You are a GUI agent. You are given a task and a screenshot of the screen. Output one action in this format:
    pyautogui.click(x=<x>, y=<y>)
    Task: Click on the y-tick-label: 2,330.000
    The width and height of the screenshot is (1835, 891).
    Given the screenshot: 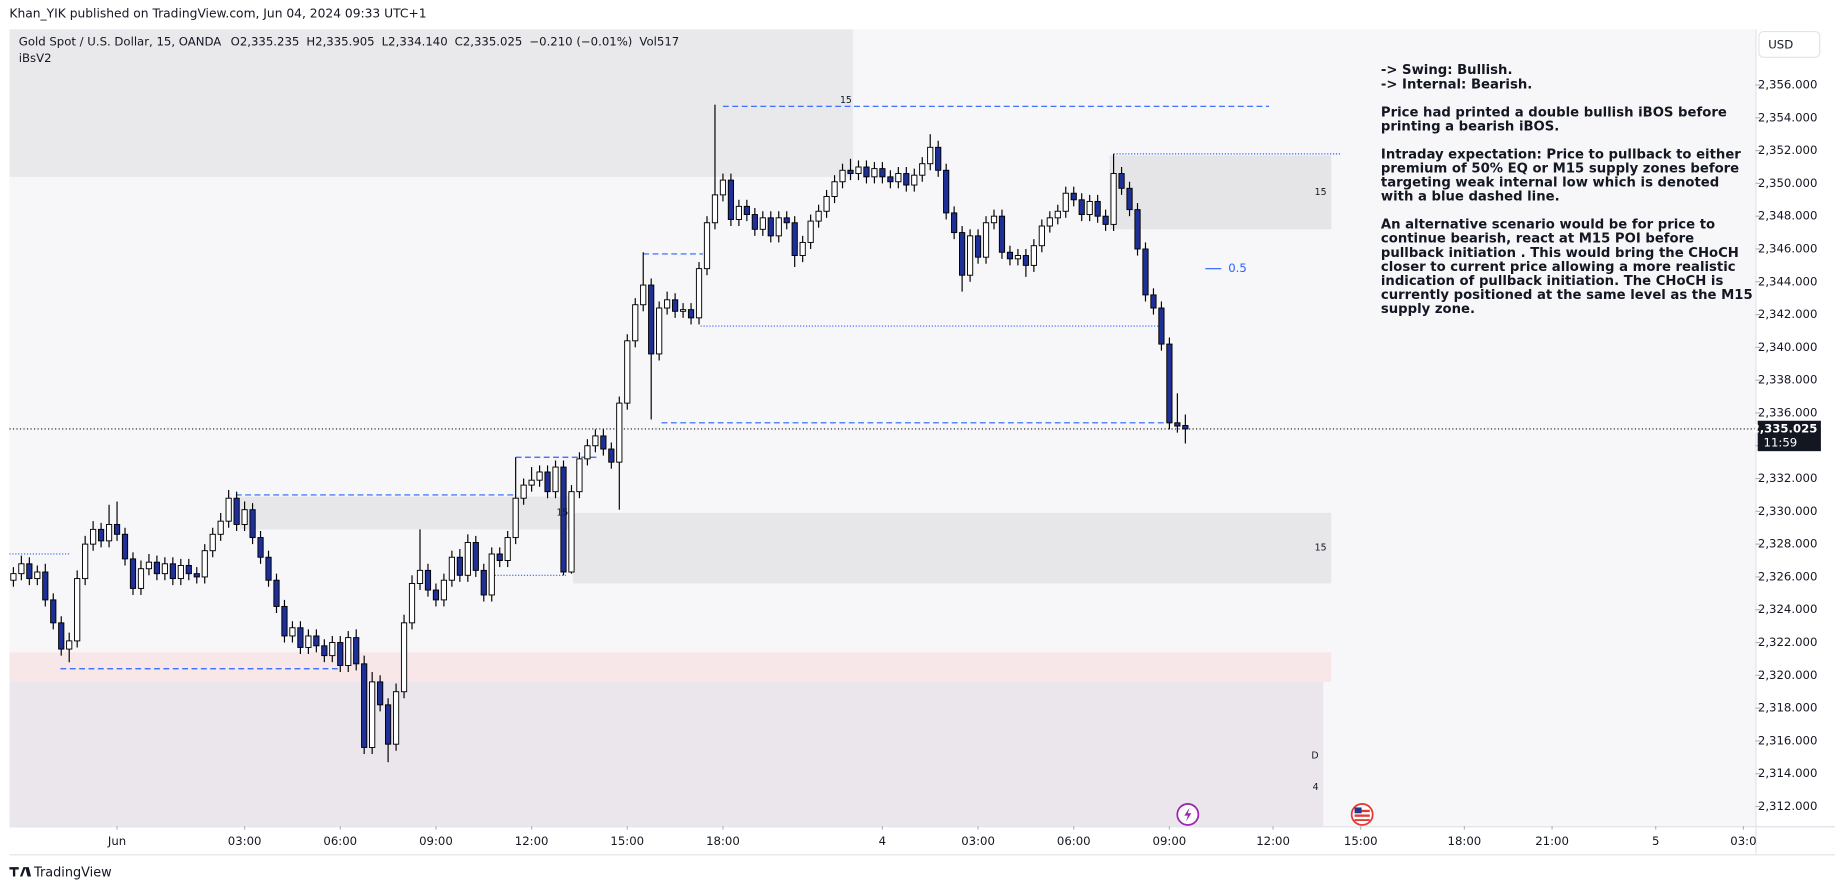 What is the action you would take?
    pyautogui.click(x=1787, y=511)
    